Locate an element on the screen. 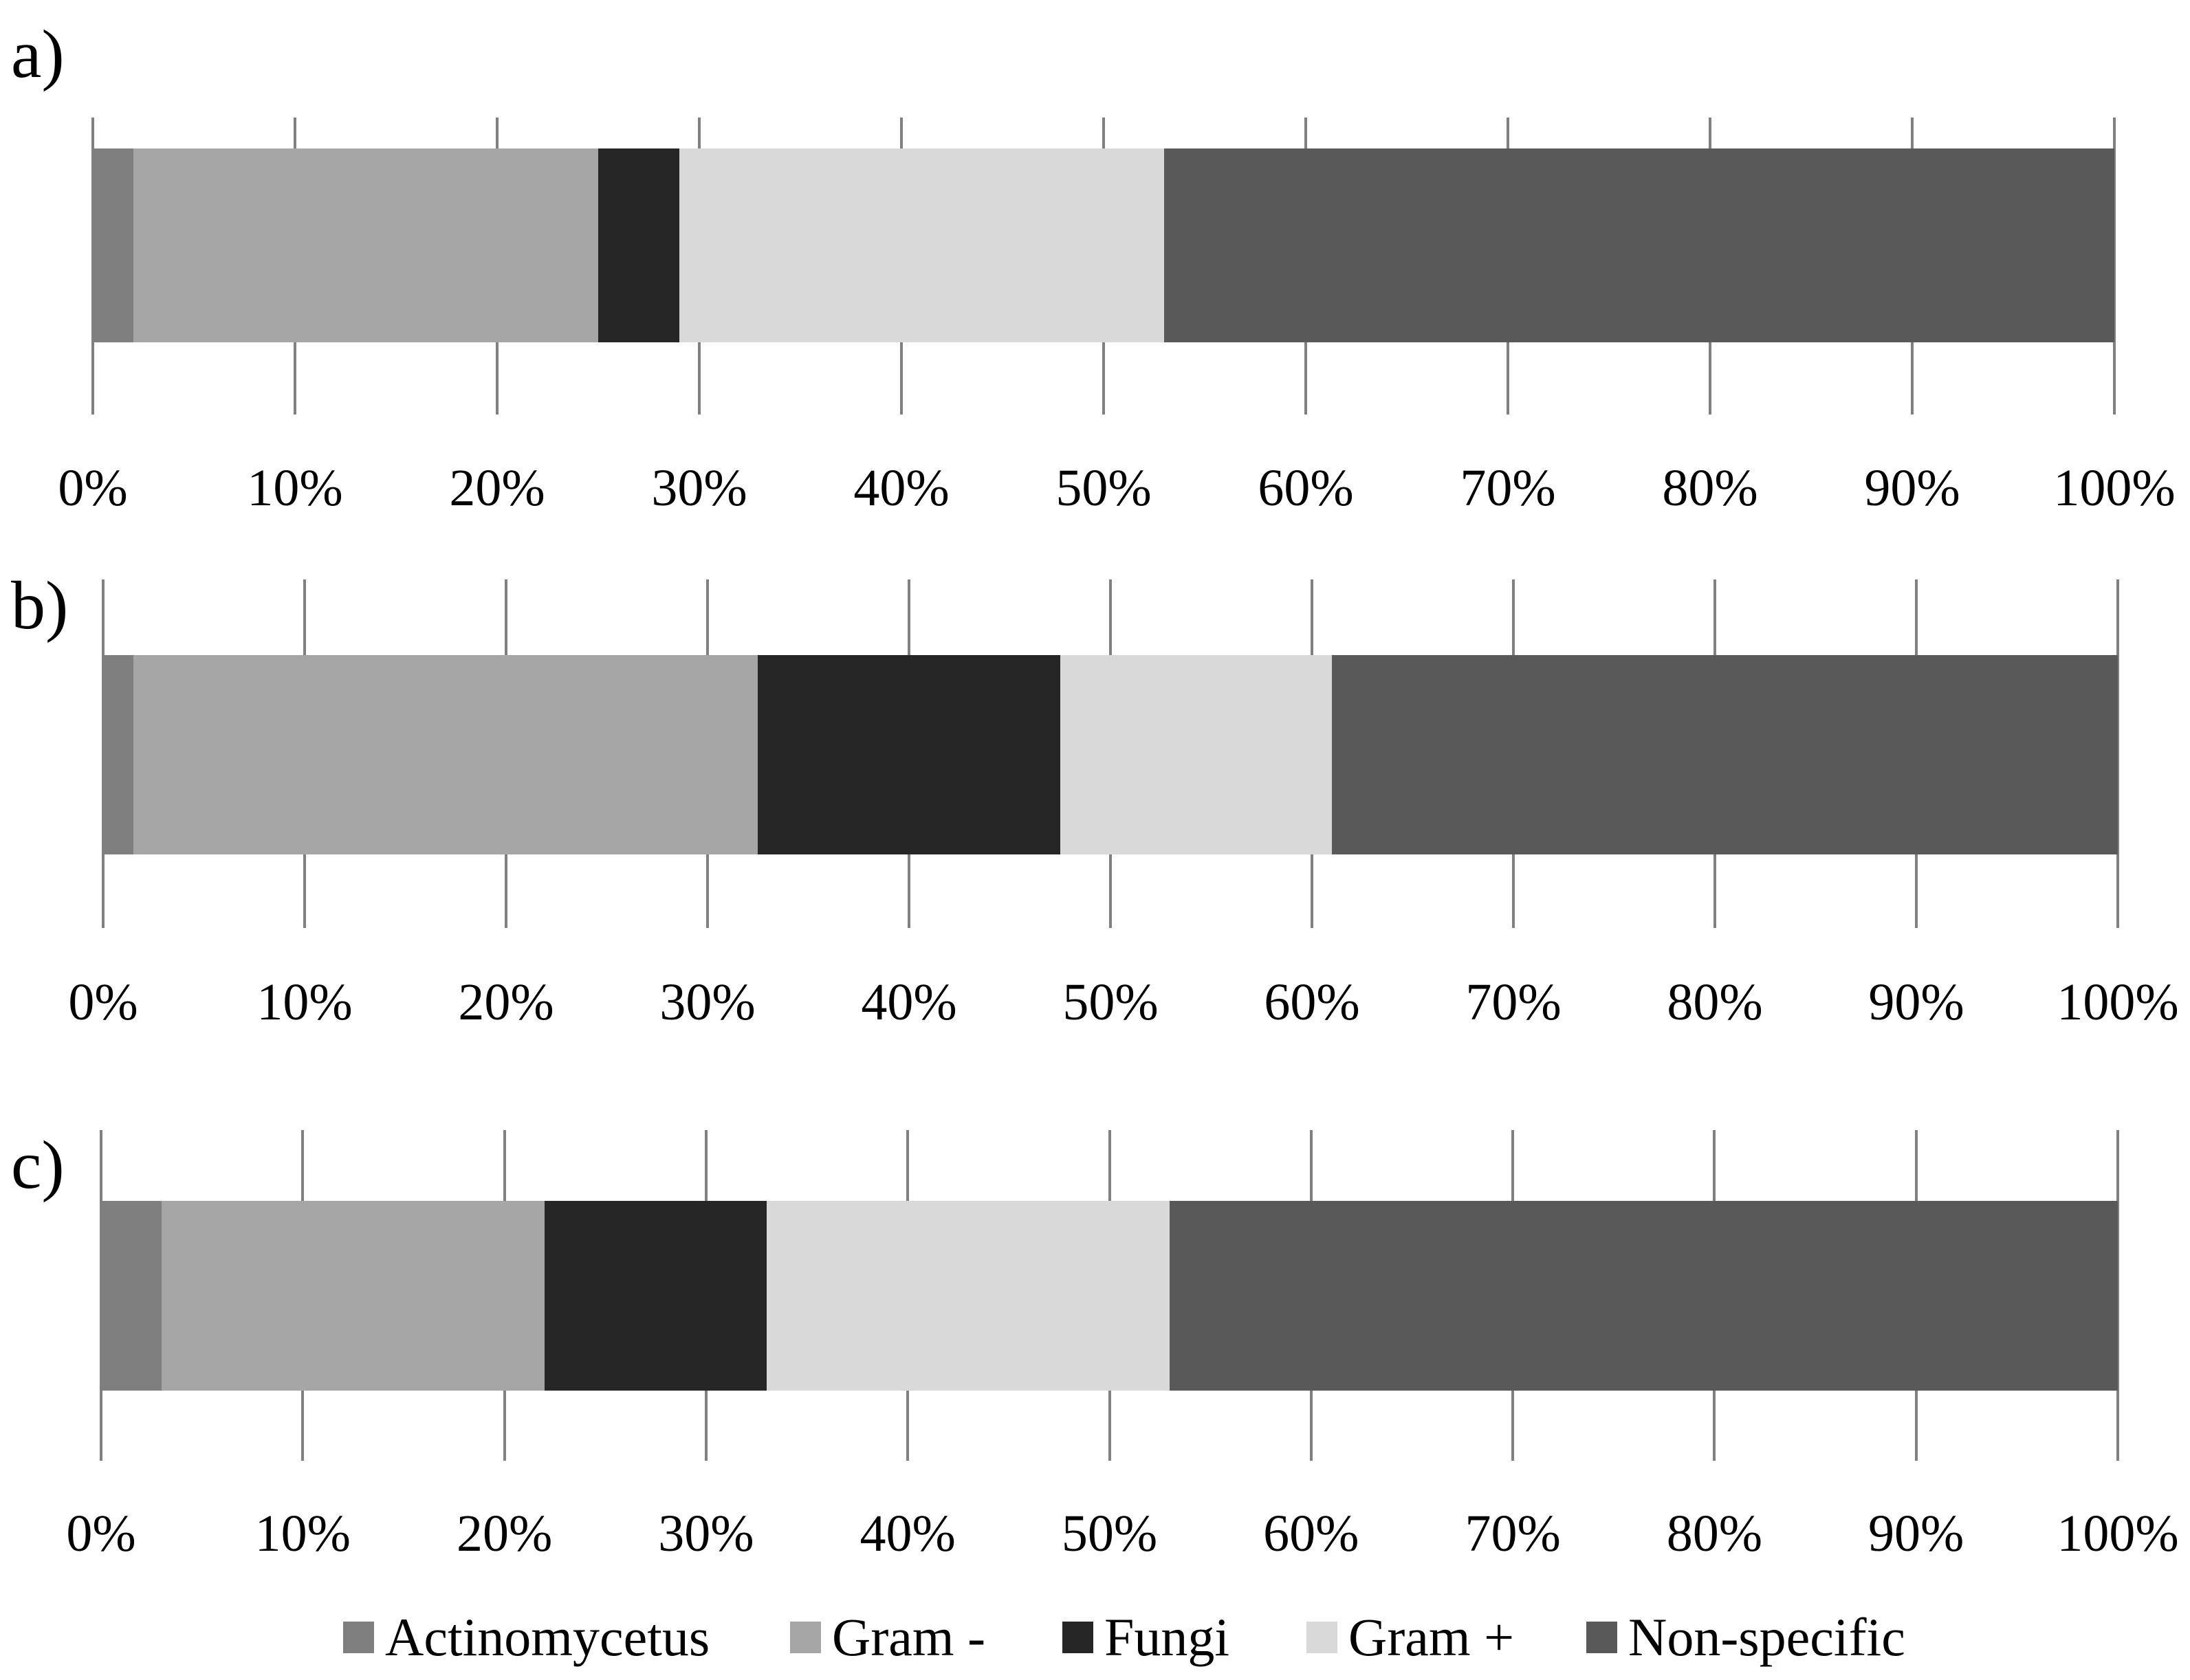  legend-label-fungi: Fungi is located at coordinates (1167, 1637).